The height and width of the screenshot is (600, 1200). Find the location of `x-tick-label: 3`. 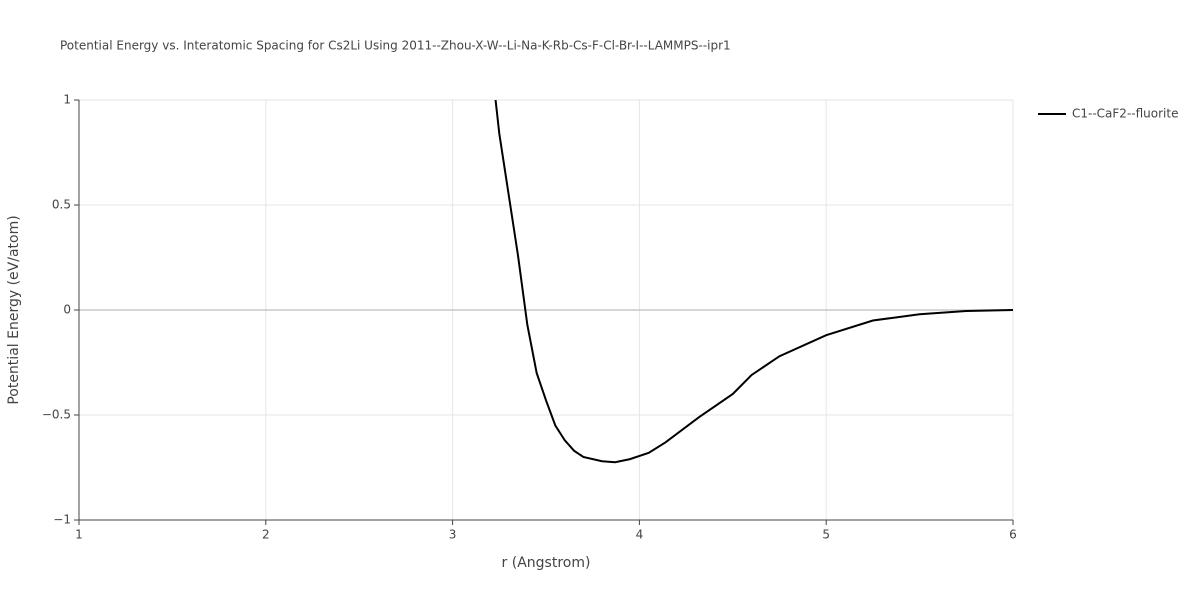

x-tick-label: 3 is located at coordinates (453, 535).